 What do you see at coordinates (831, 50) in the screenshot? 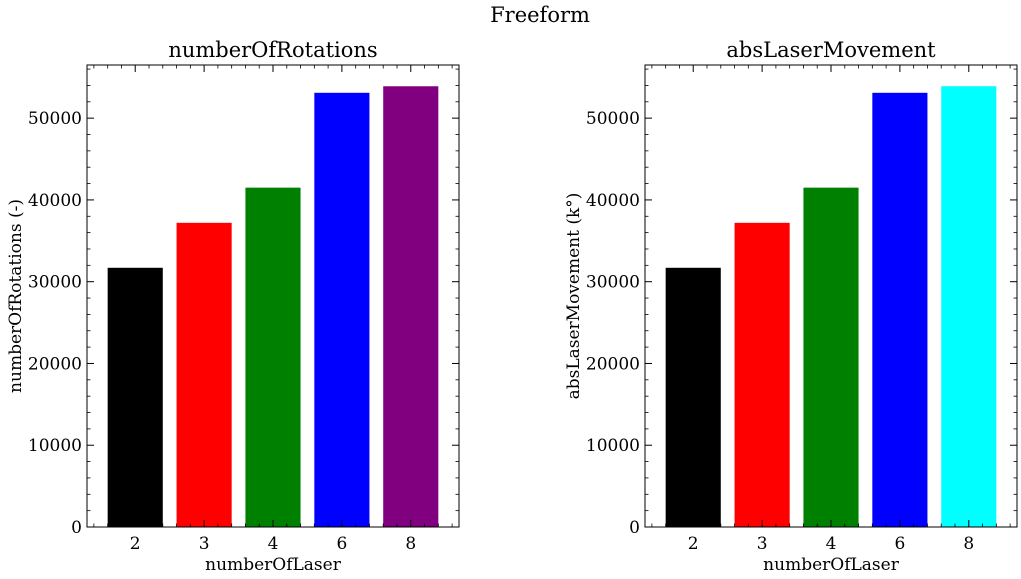
I see `chart-title: absLaserMovement` at bounding box center [831, 50].